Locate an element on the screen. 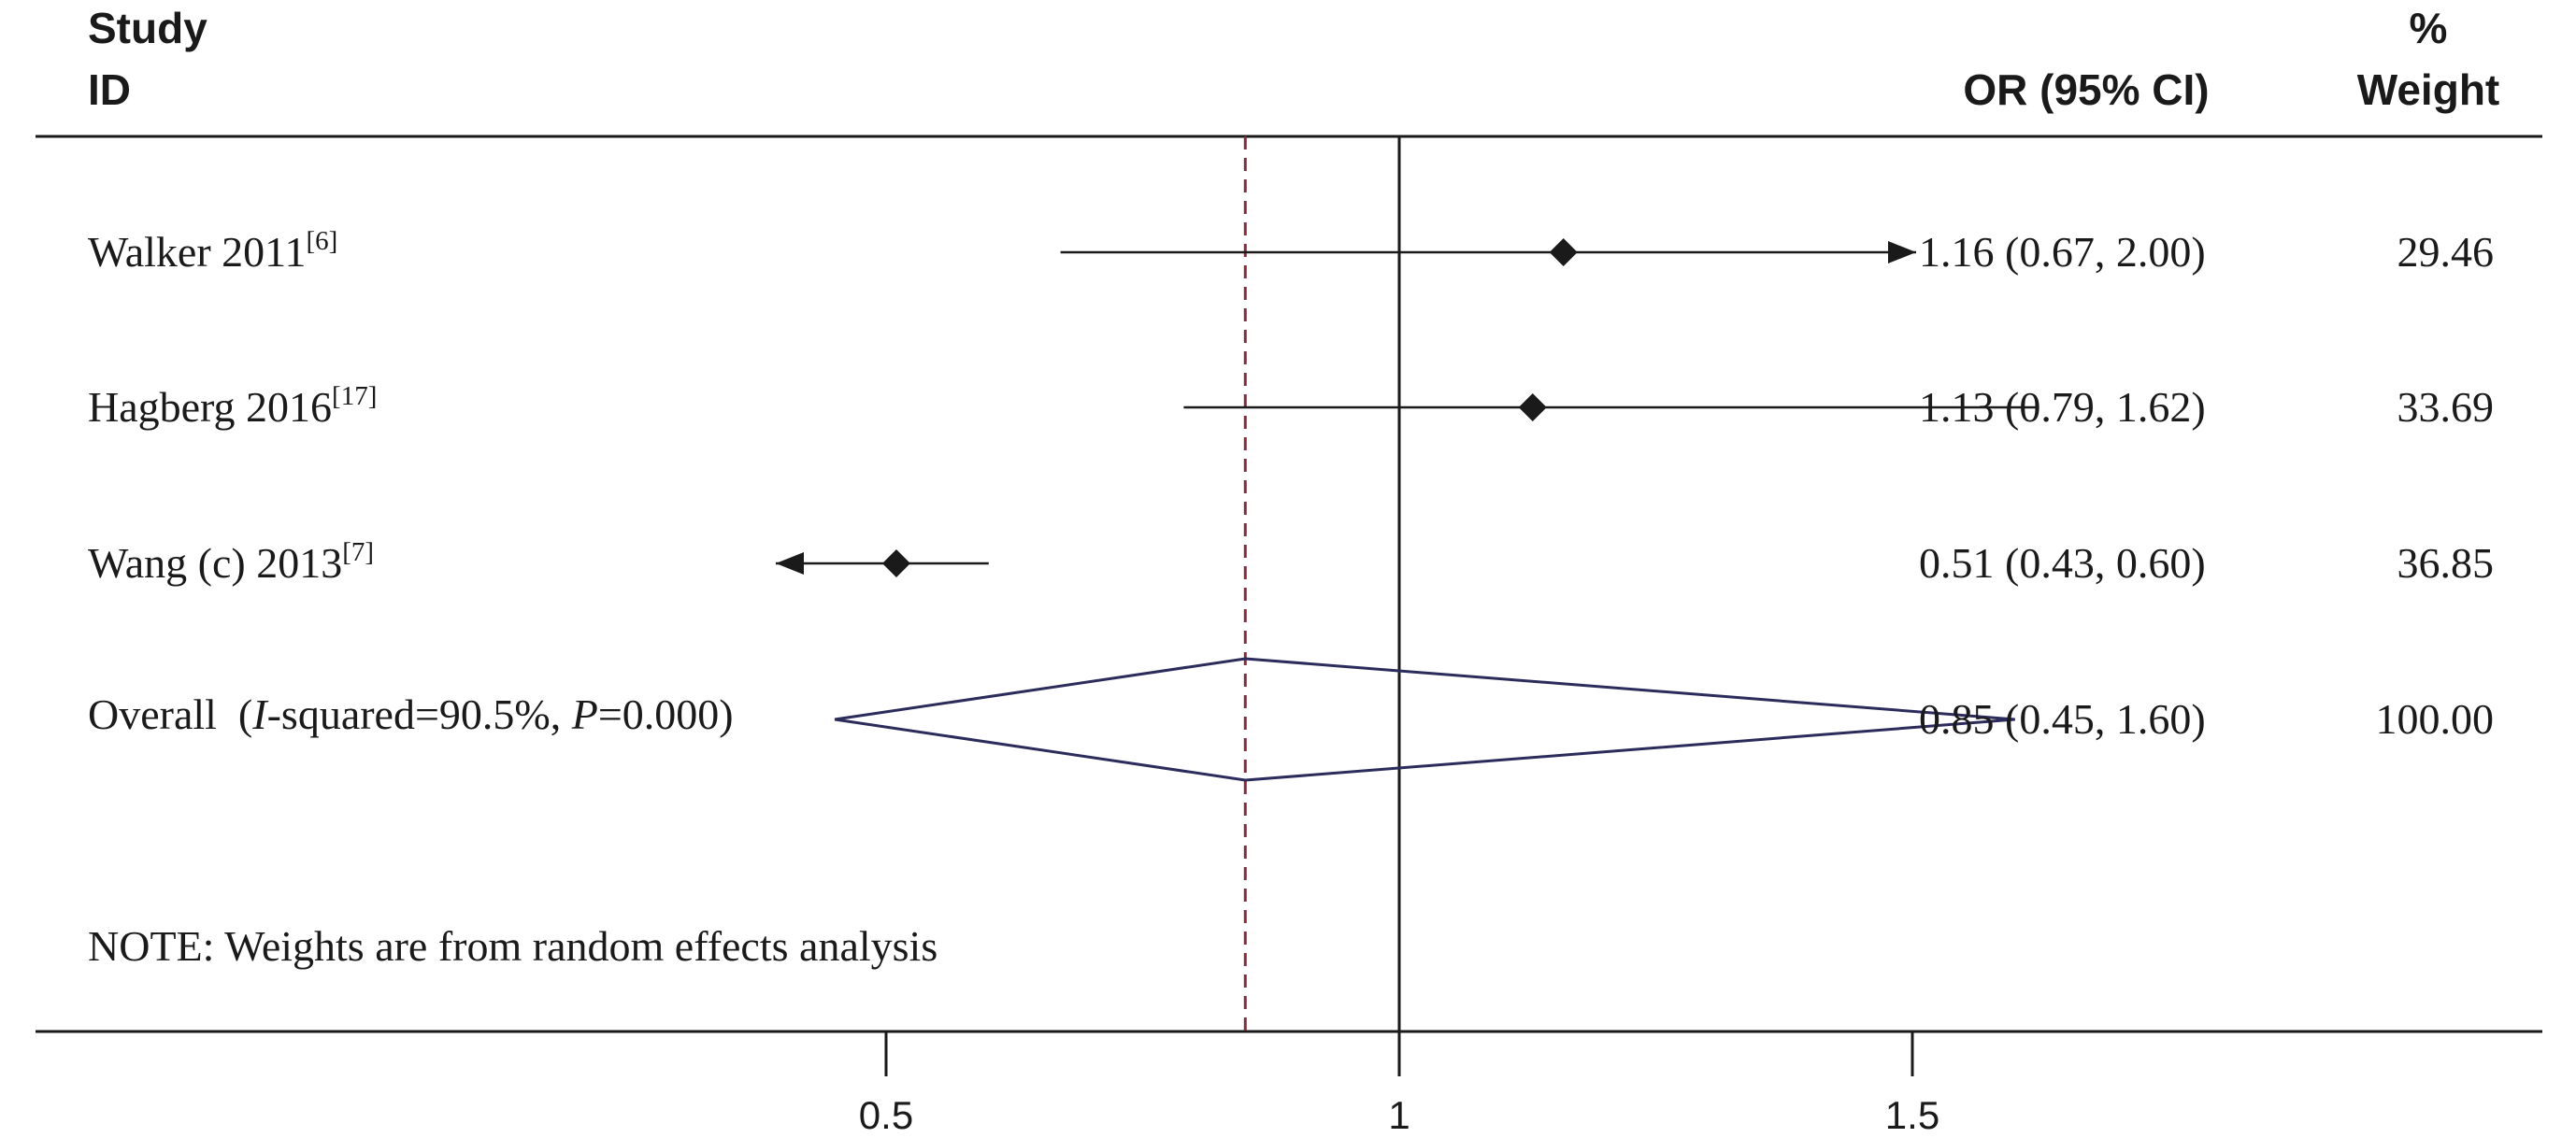 This screenshot has width=2576, height=1138. header-or: OR (95% CI) is located at coordinates (2086, 89).